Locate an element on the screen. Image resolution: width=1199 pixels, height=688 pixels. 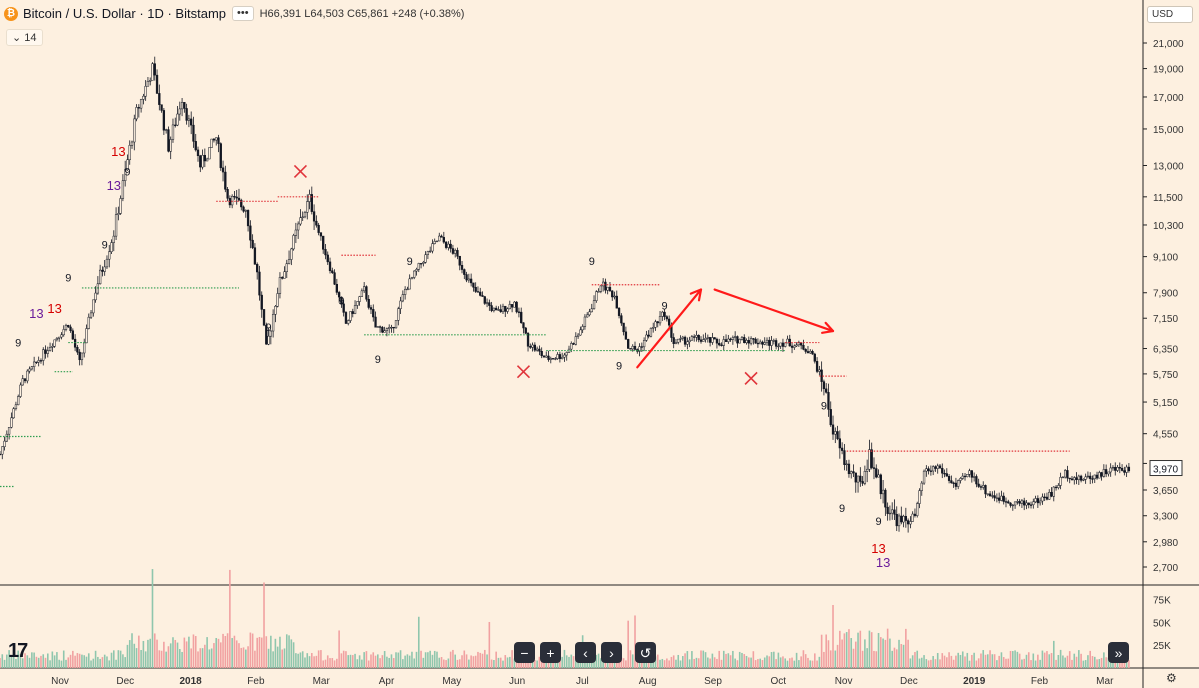
settings-gear-icon: ⚙ is located at coordinates (1171, 678).